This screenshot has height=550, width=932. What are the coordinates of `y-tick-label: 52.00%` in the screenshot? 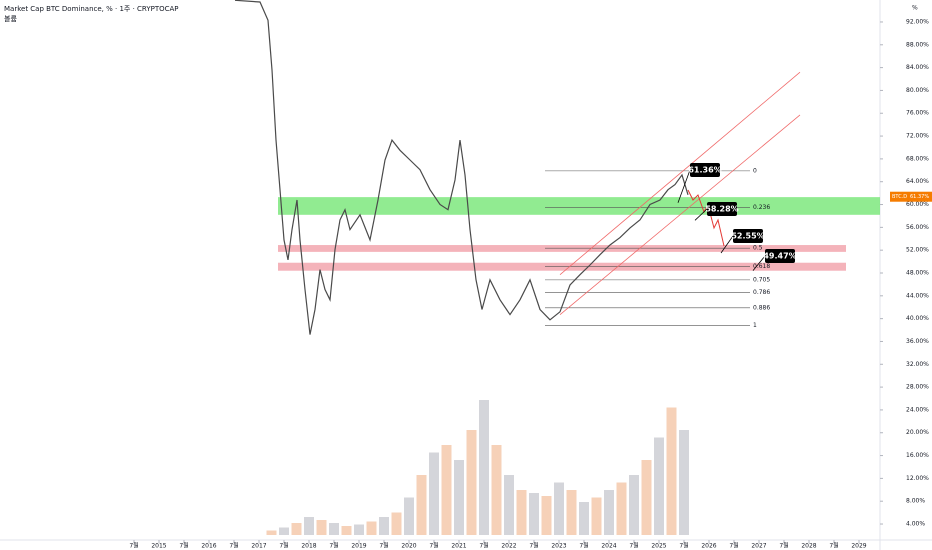 It's located at (917, 250).